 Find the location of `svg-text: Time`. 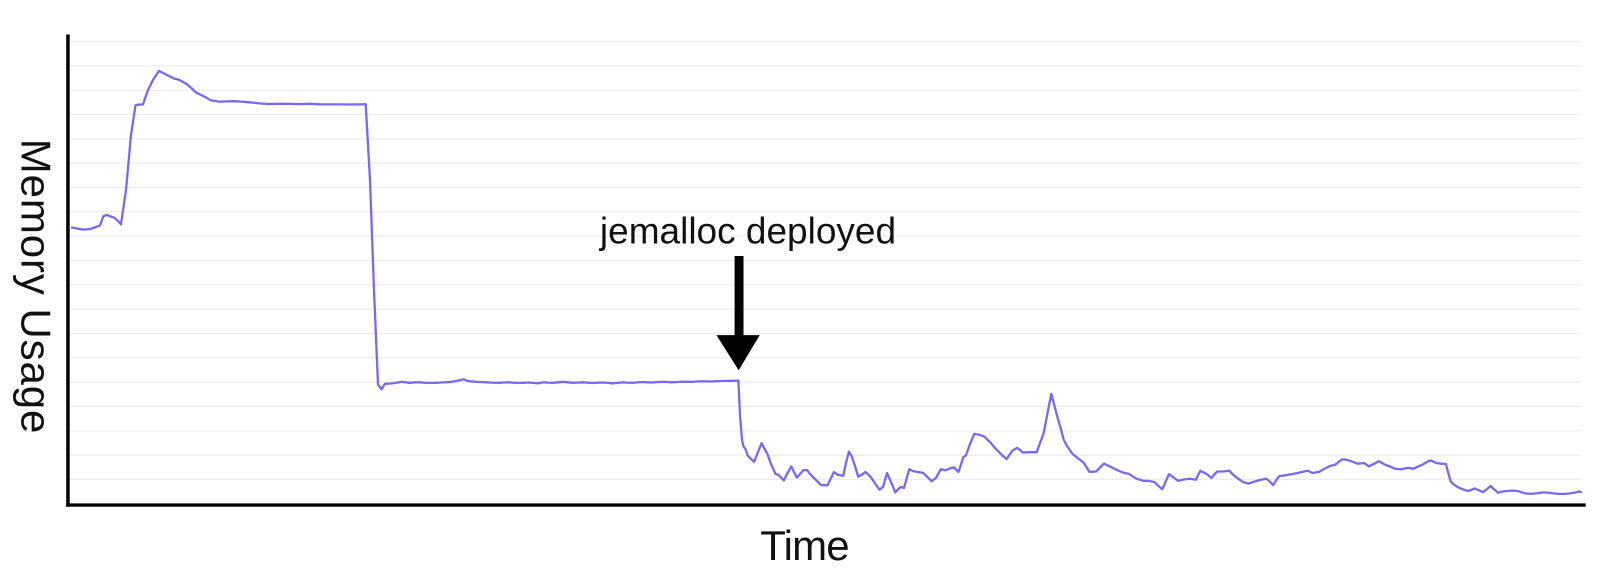

svg-text: Time is located at coordinates (804, 545).